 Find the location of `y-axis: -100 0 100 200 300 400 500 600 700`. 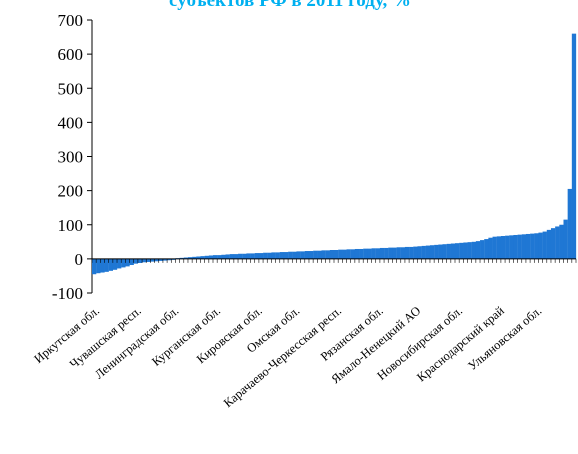

y-axis: -100 0 100 200 300 400 500 600 700 is located at coordinates (72, 157).